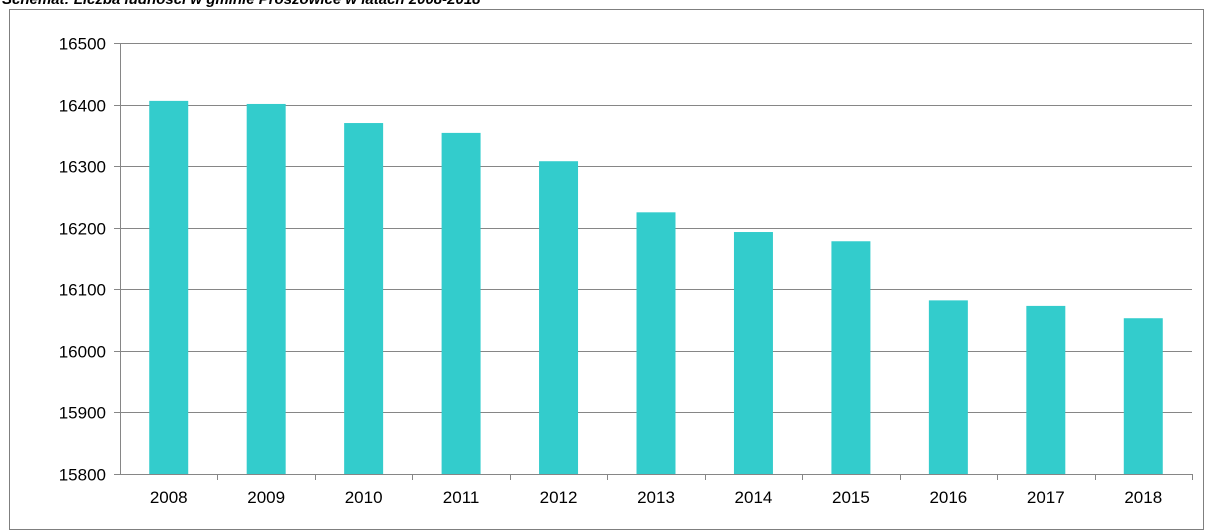 This screenshot has height=532, width=1206. What do you see at coordinates (266, 497) in the screenshot?
I see `x-tick-label: 2009` at bounding box center [266, 497].